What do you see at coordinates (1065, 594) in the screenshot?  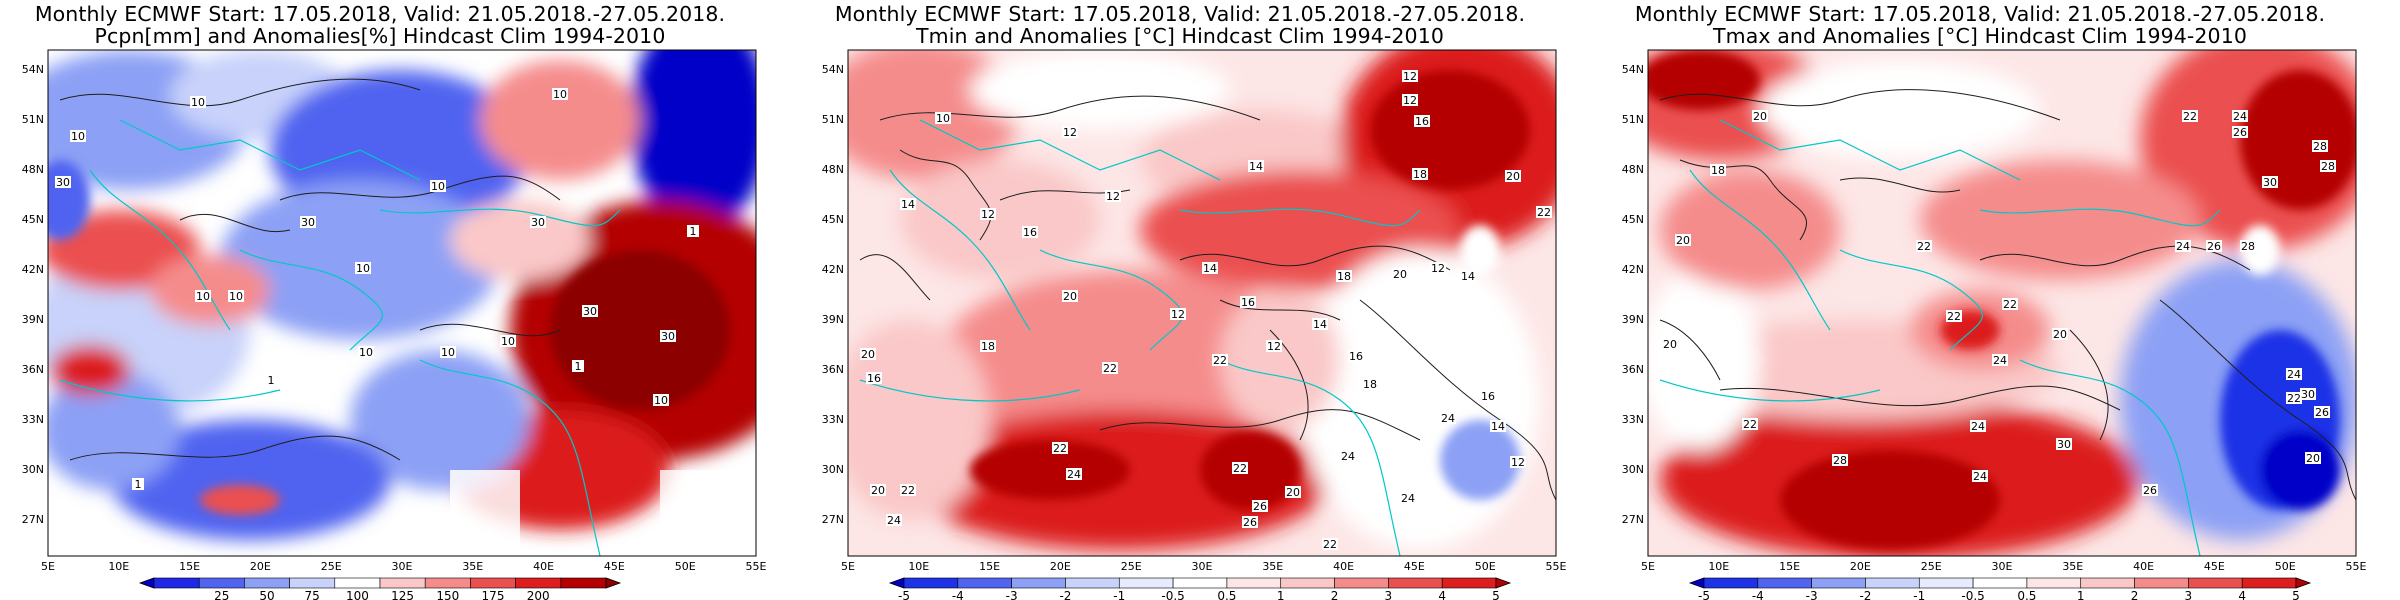 I see `colorbar-tick-label: -2` at bounding box center [1065, 594].